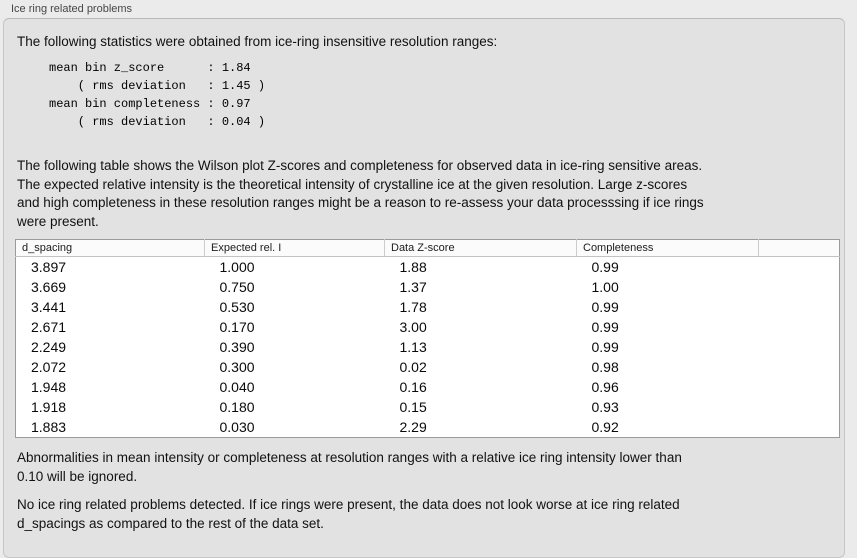  I want to click on table-row: 2.072 0.300 0.02 0.98, so click(428, 367).